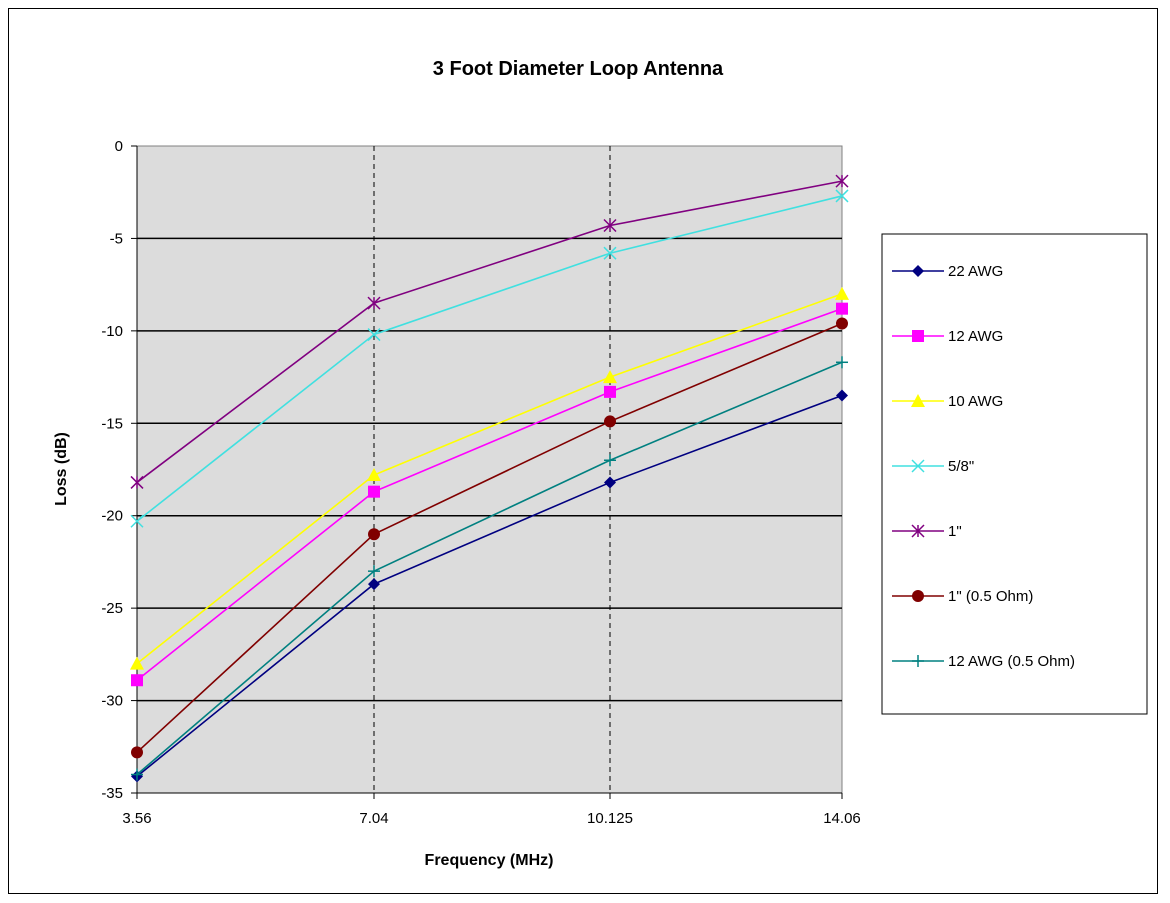  What do you see at coordinates (489, 860) in the screenshot?
I see `x-axis-title: Frequency (MHz)` at bounding box center [489, 860].